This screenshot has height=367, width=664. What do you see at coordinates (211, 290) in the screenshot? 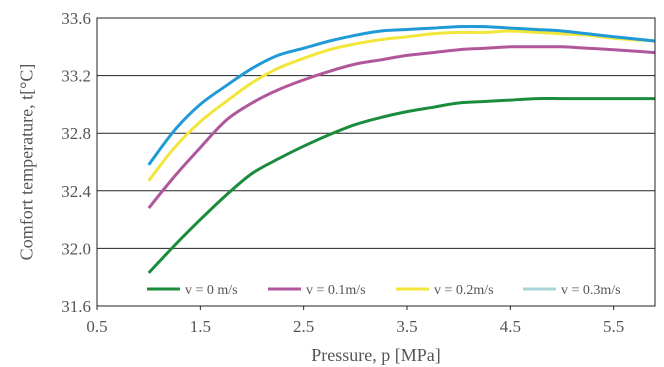
I see `legend-label: v = 0 m/s` at bounding box center [211, 290].